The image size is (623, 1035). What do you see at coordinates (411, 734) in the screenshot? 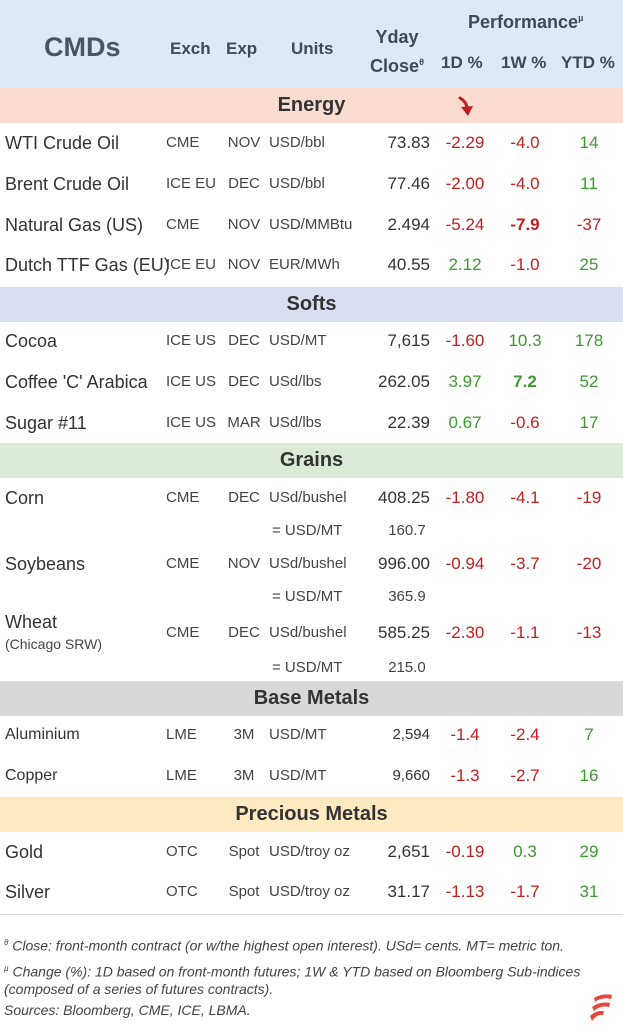
I see `close-value: 2,594` at bounding box center [411, 734].